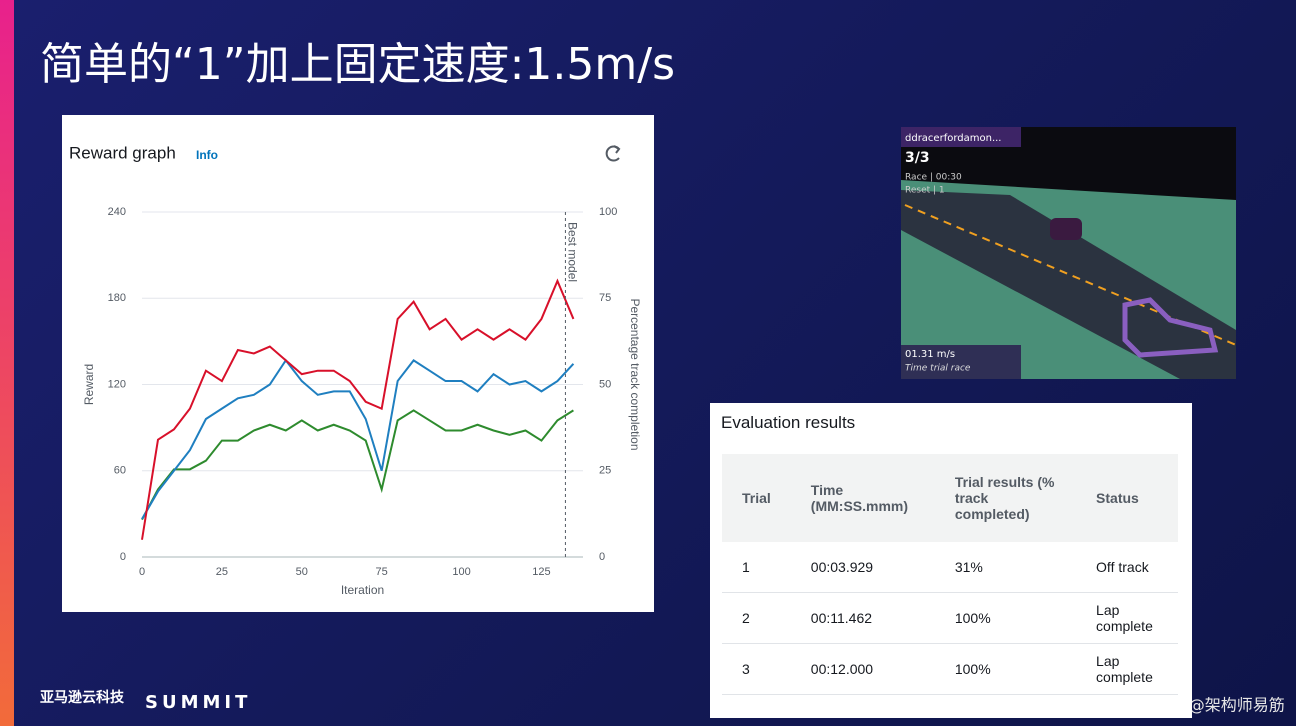  I want to click on table-cell: Off track, so click(1127, 567).